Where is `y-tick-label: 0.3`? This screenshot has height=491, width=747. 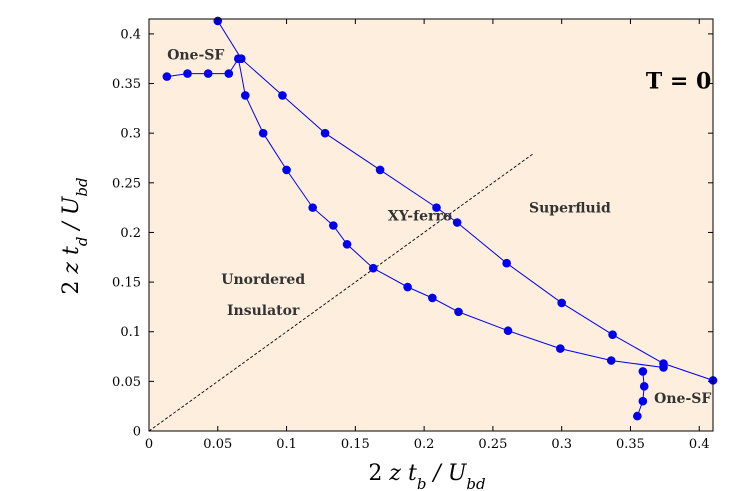
y-tick-label: 0.3 is located at coordinates (130, 134).